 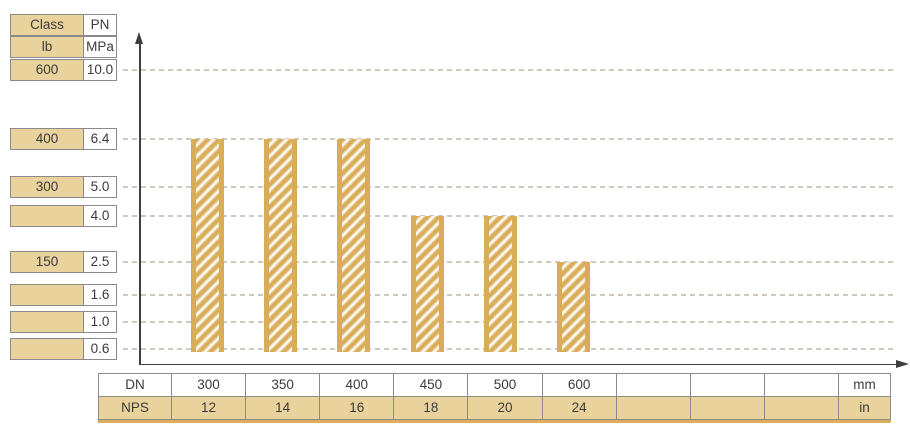 I want to click on class-cell: 400, so click(x=47, y=139).